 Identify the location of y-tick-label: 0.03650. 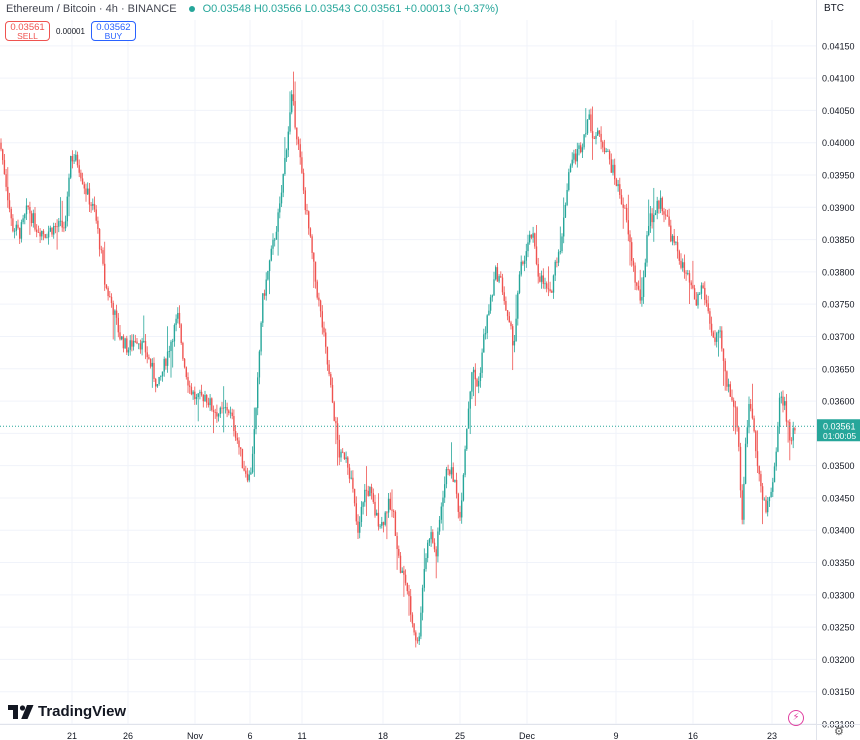
(838, 369).